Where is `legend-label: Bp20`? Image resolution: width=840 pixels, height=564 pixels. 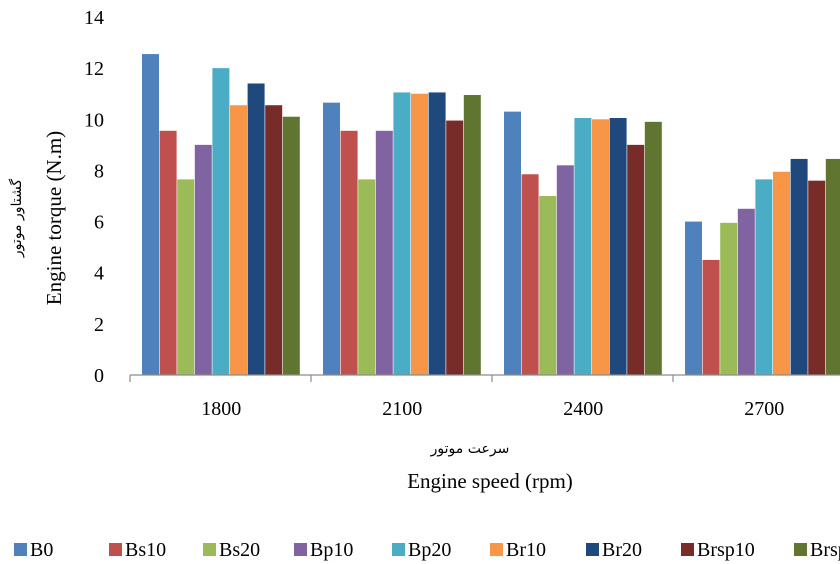 legend-label: Bp20 is located at coordinates (429, 550).